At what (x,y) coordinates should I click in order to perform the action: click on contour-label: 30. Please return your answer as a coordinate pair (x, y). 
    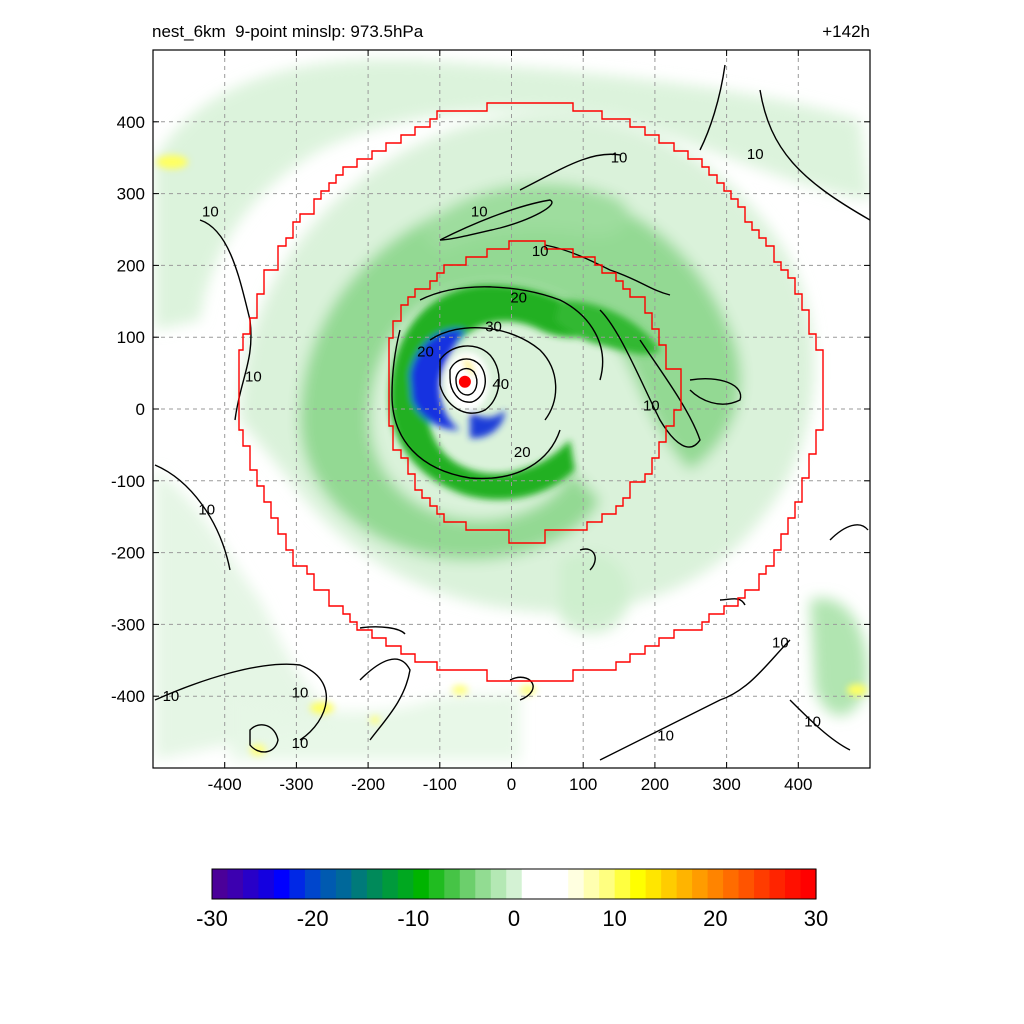
    Looking at the image, I should click on (493, 326).